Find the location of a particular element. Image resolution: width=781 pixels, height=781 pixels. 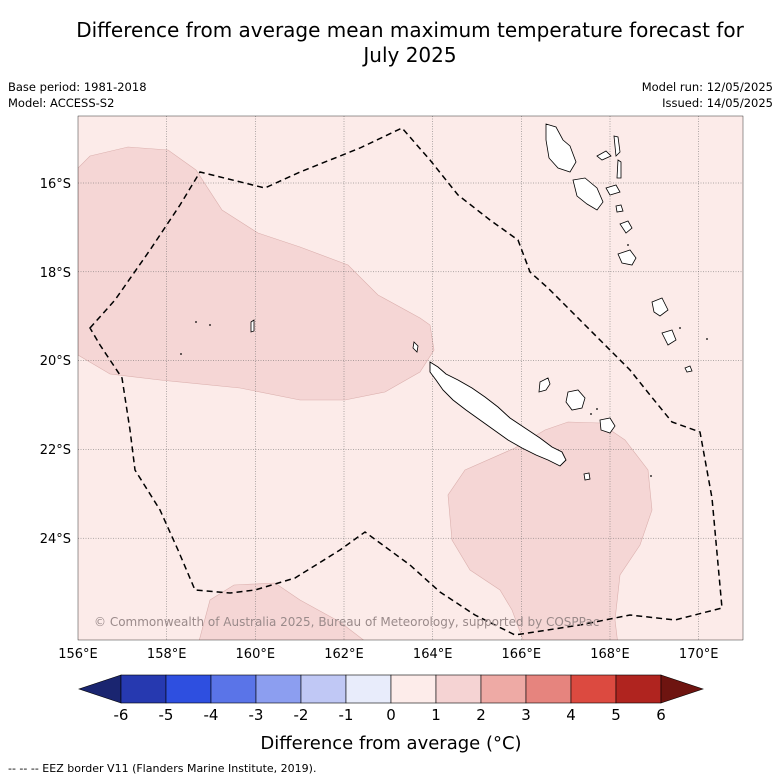

malakula-island is located at coordinates (588, 194).